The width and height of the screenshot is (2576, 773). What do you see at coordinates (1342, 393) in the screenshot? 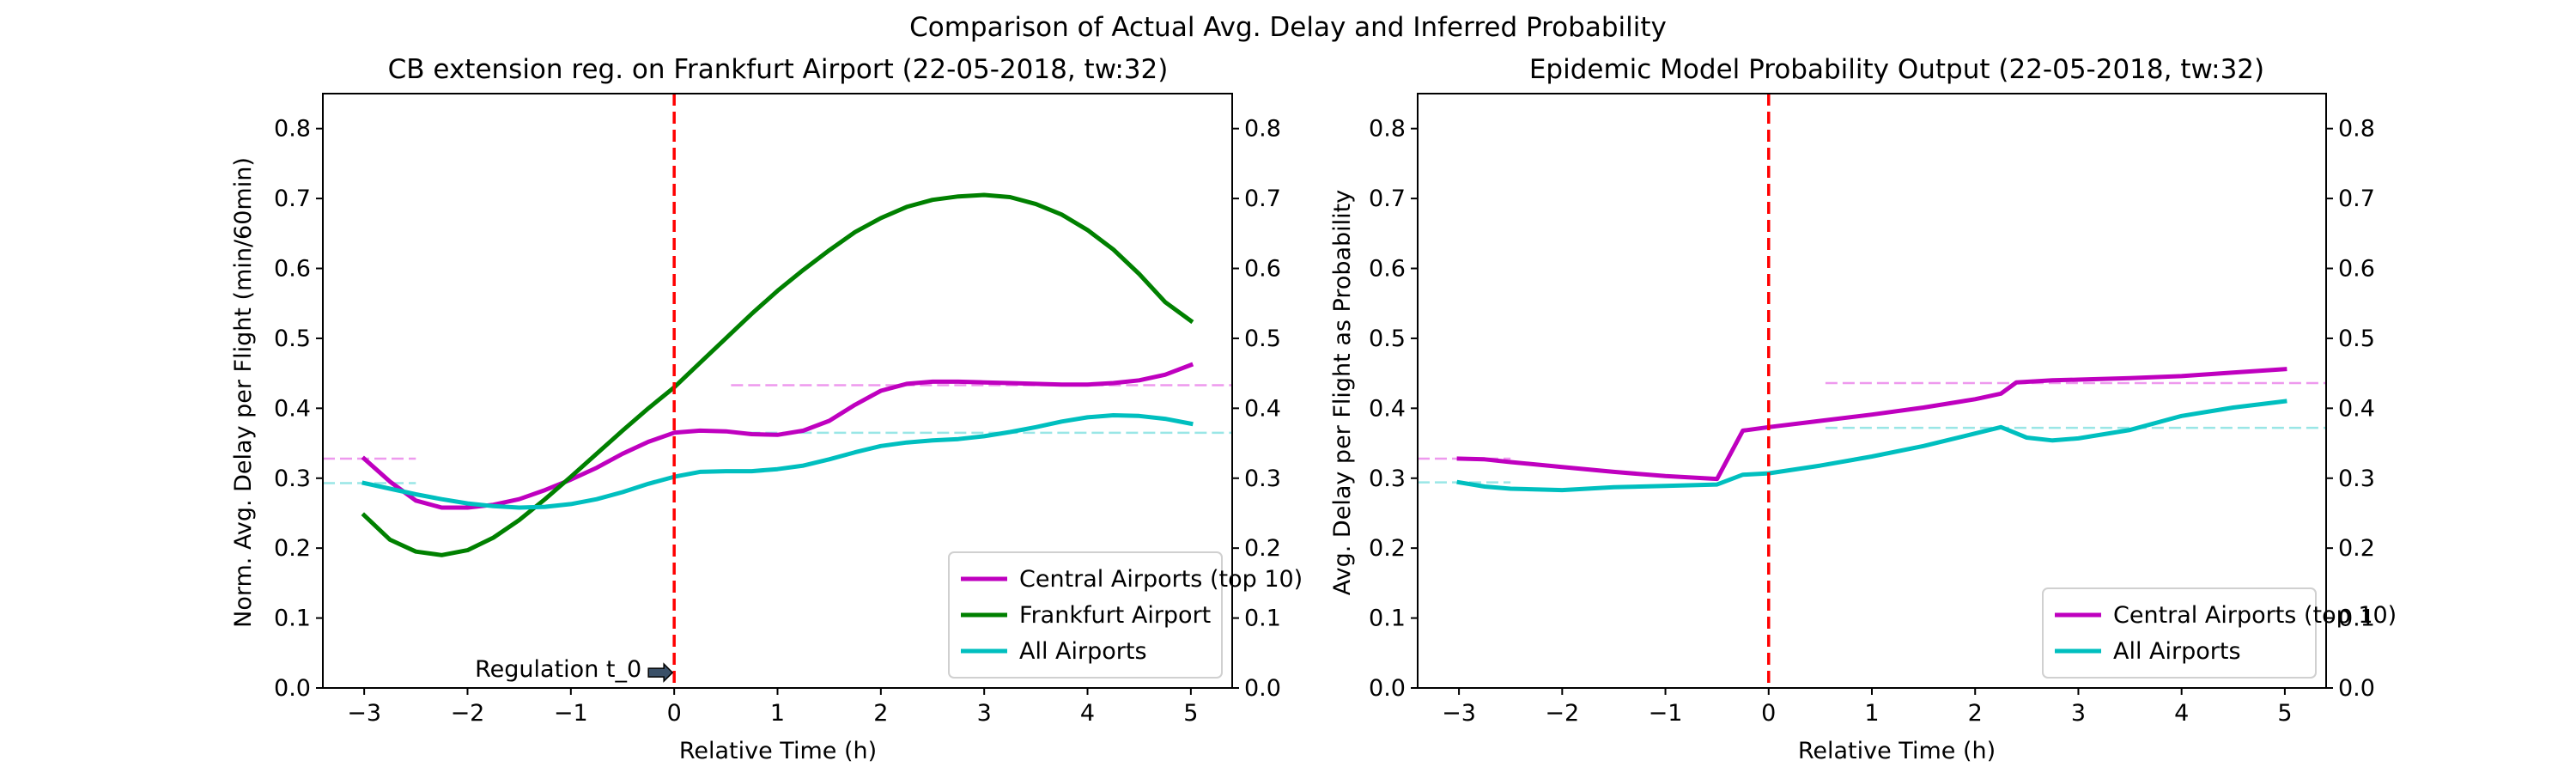
I see `right-y-axis-label: Avg. Delay per Flight as Probability` at bounding box center [1342, 393].